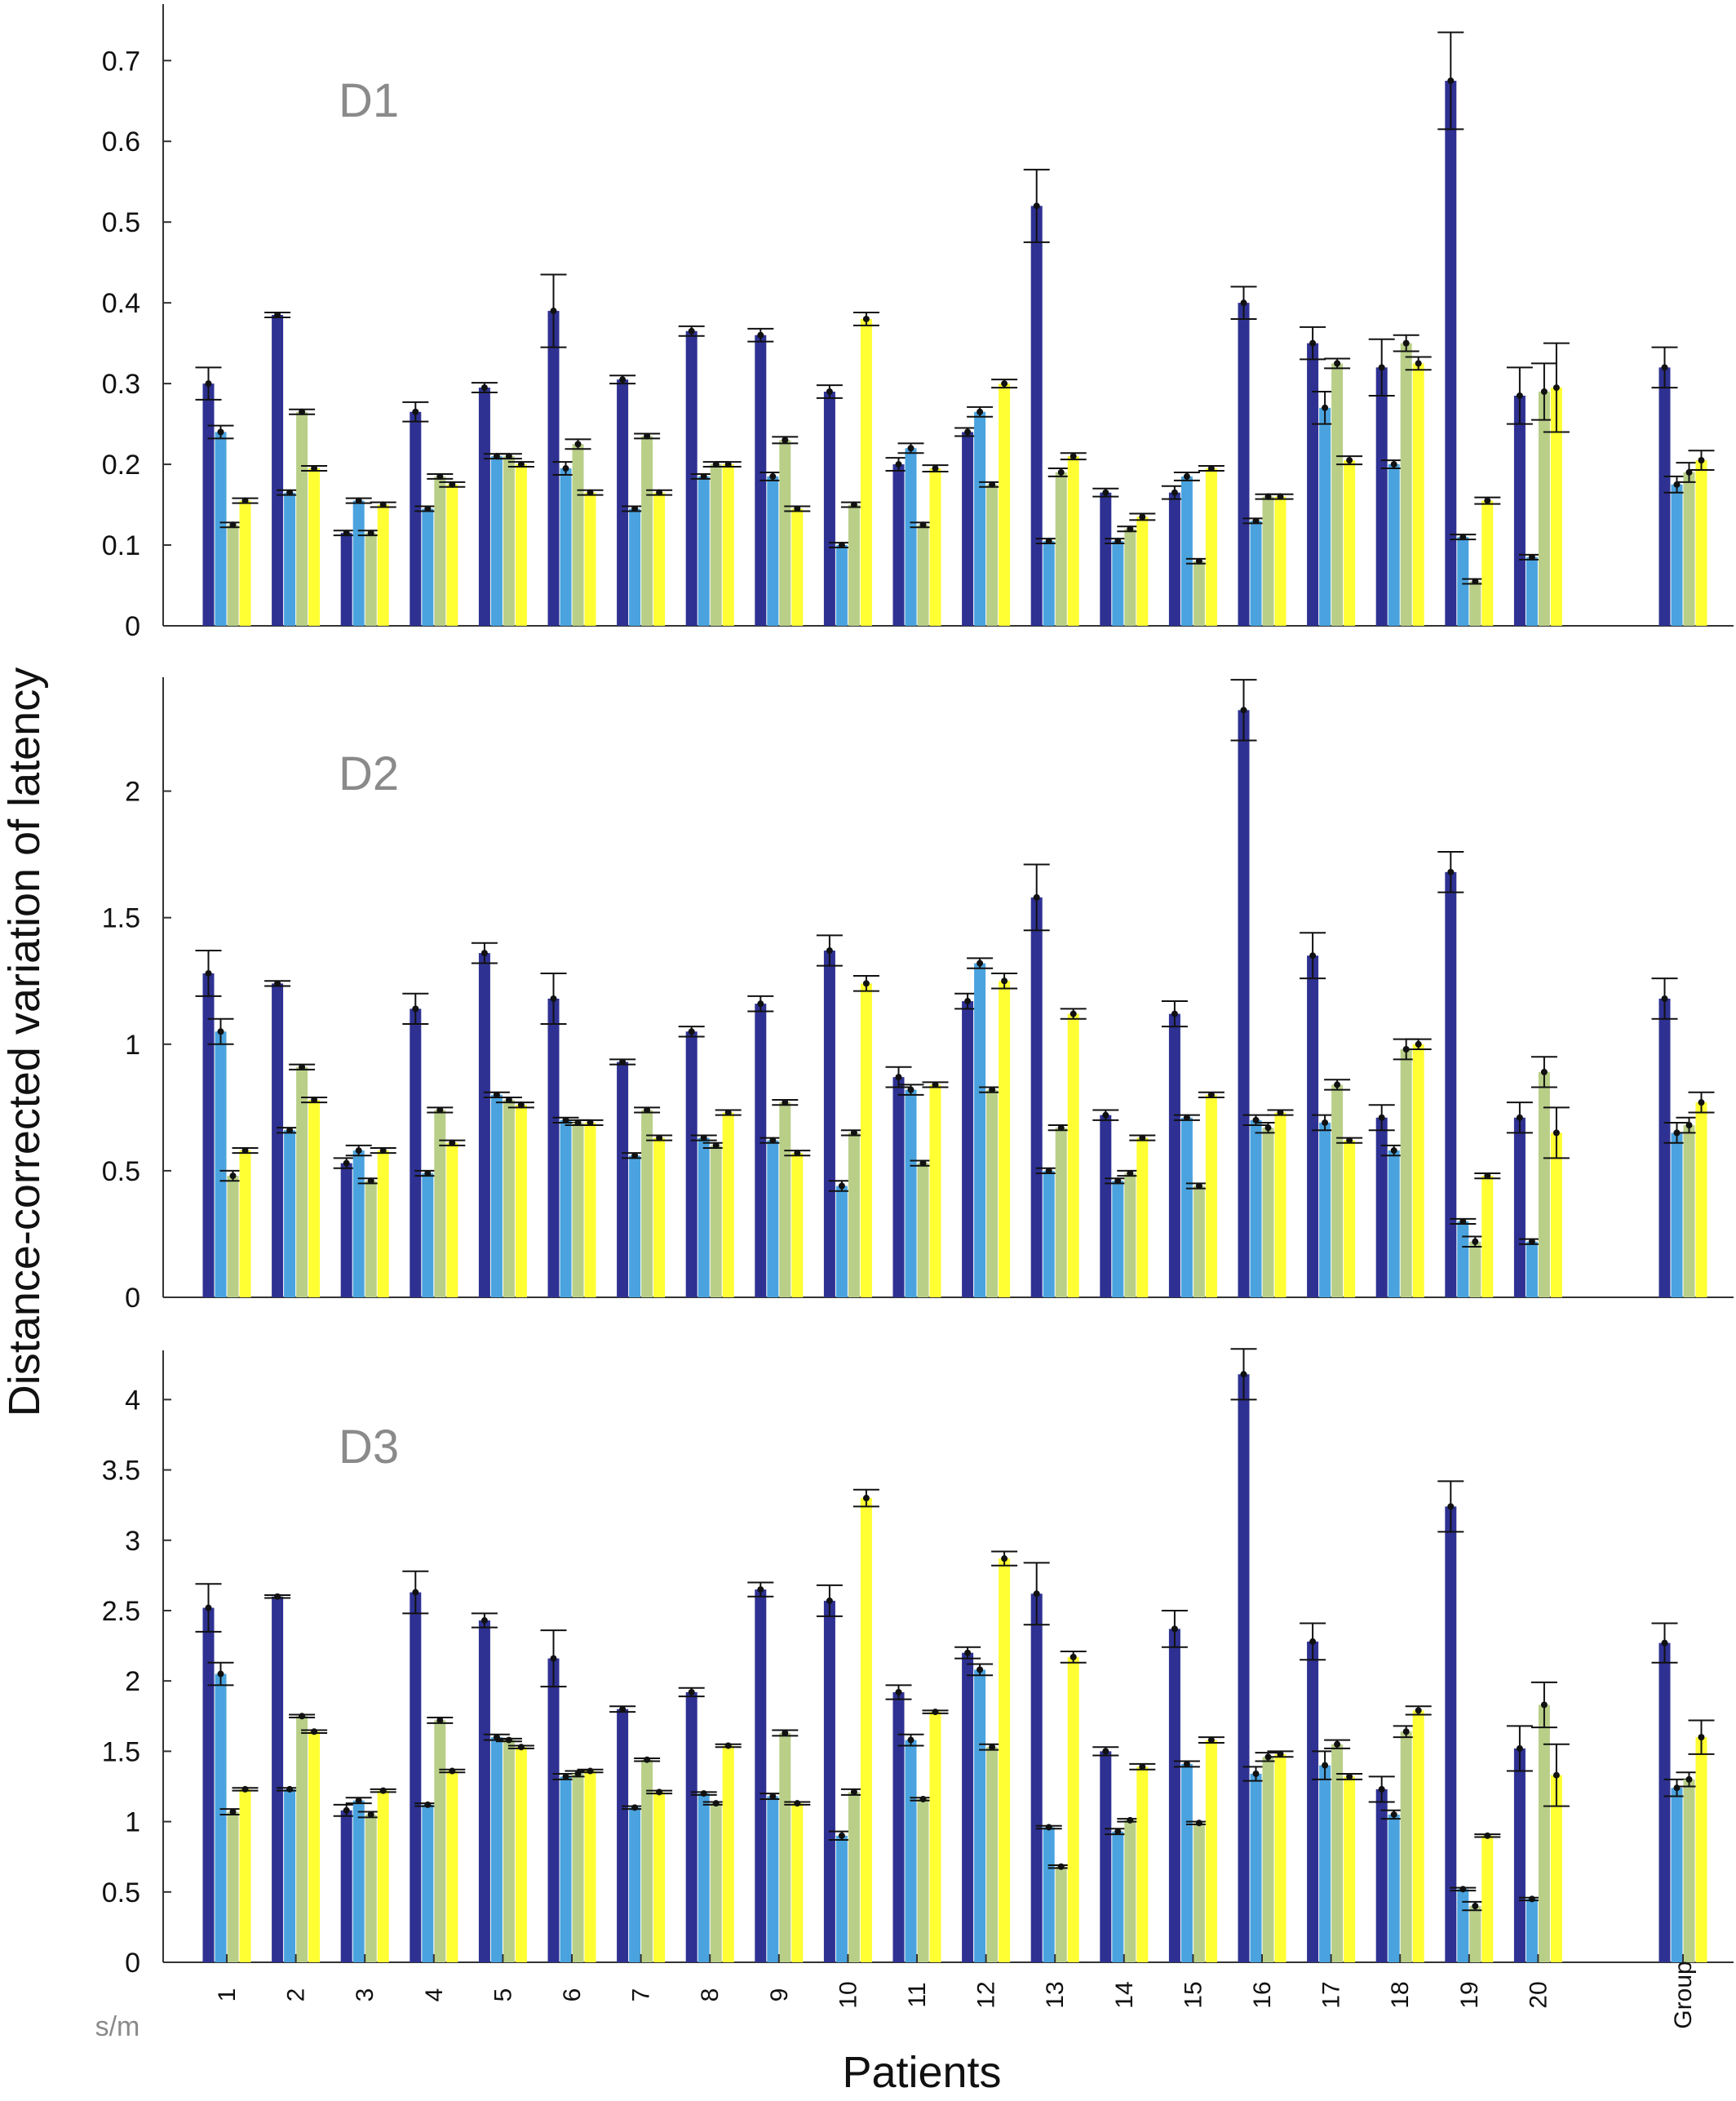 The height and width of the screenshot is (2101, 1736). Describe the element at coordinates (121, 61) in the screenshot. I see `y-tick-label: 0.7` at that location.